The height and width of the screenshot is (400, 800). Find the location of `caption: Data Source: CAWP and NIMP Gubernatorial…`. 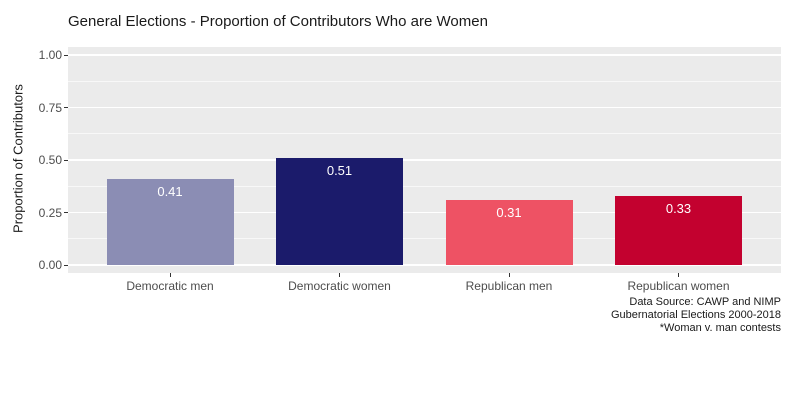

caption: Data Source: CAWP and NIMP Gubernatorial… is located at coordinates (696, 315).